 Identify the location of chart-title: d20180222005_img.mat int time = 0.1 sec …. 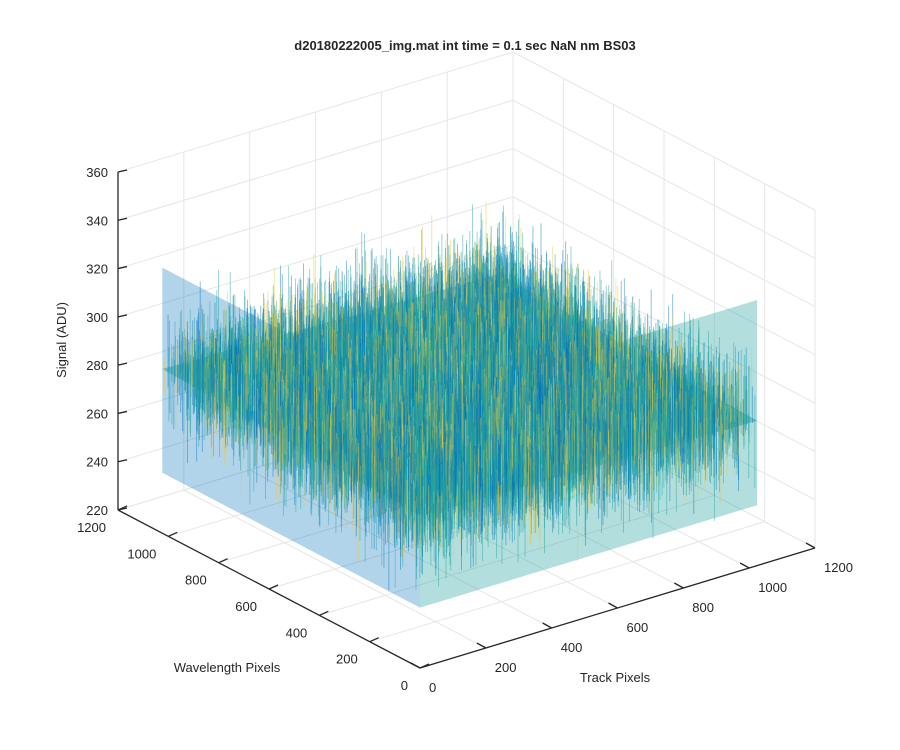
(464, 45).